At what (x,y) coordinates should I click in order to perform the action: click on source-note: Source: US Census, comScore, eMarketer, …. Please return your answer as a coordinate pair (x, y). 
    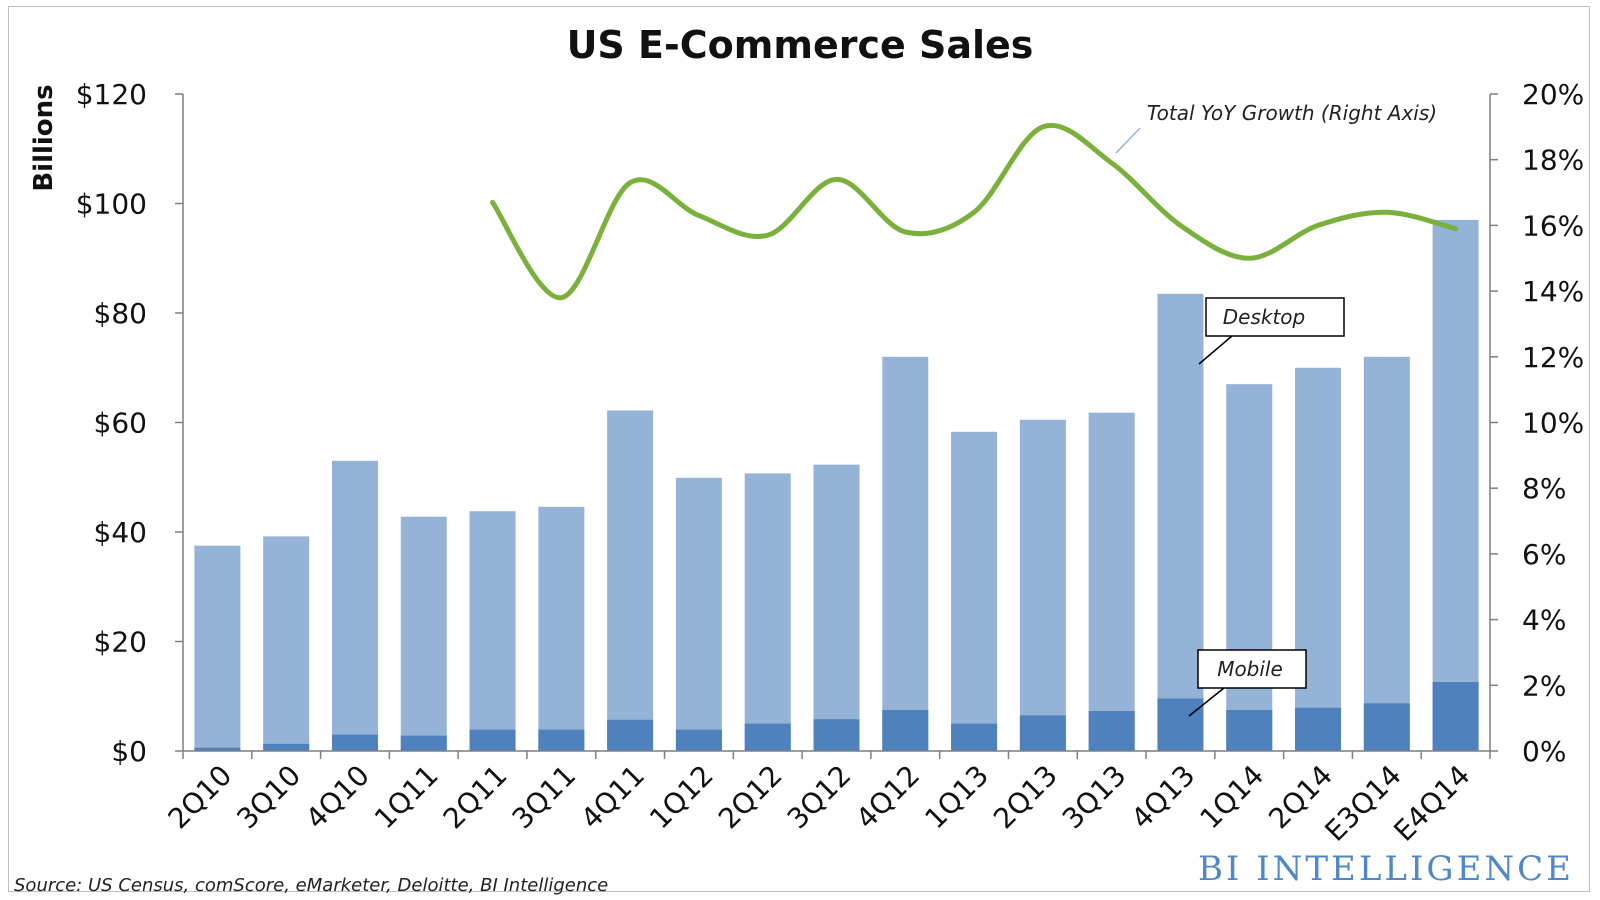
    Looking at the image, I should click on (311, 885).